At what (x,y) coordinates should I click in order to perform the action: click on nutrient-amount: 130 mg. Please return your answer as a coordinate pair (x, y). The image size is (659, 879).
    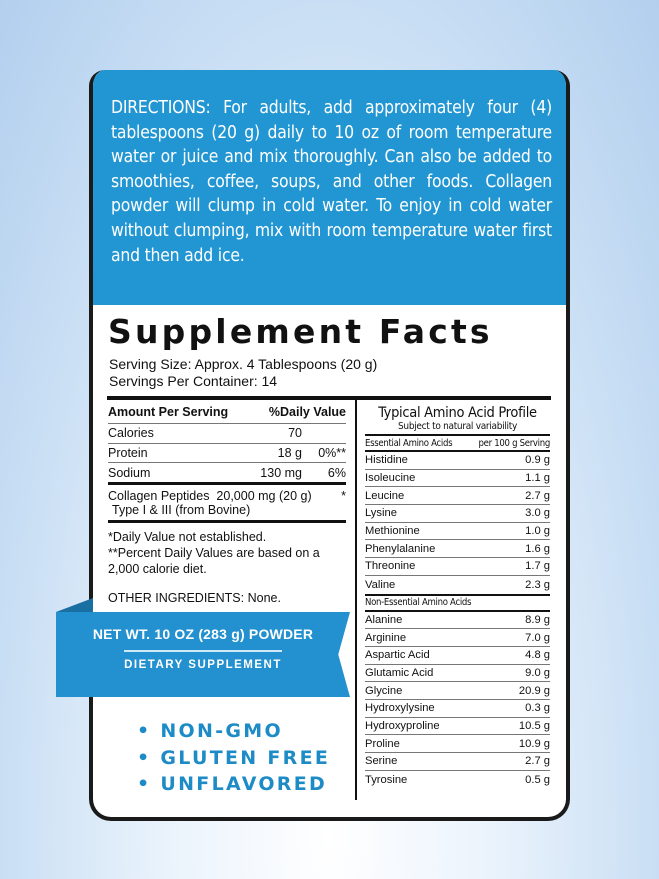
    Looking at the image, I should click on (281, 472).